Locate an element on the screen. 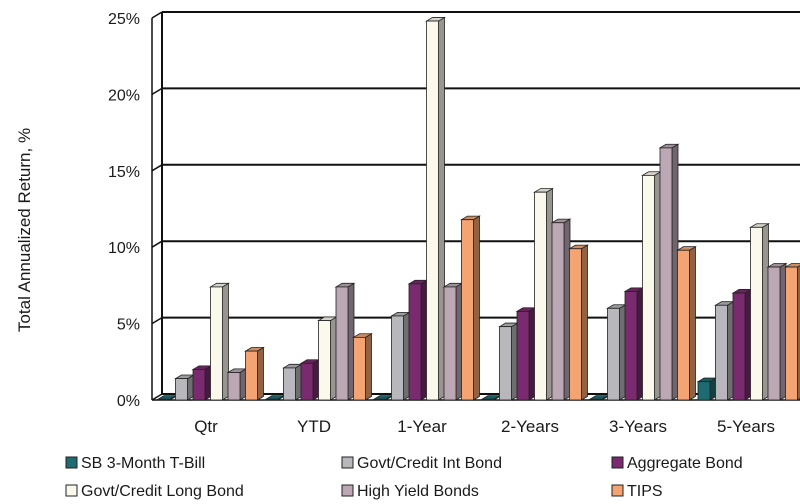 This screenshot has width=800, height=504. y-tick-label: 5% is located at coordinates (128, 325).